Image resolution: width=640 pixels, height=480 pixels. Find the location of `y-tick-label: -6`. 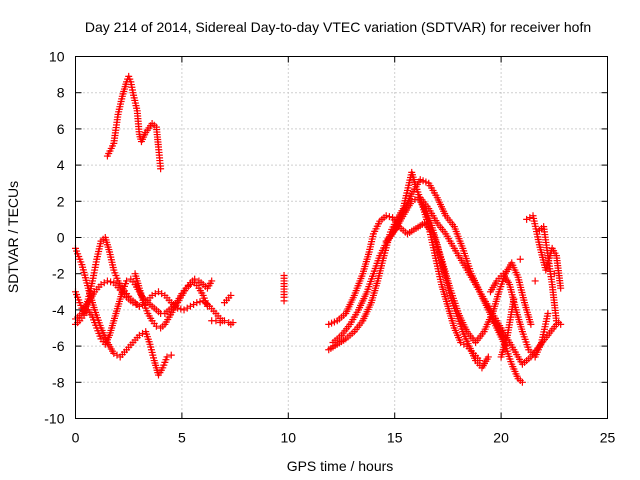

y-tick-label: -6 is located at coordinates (58, 346).